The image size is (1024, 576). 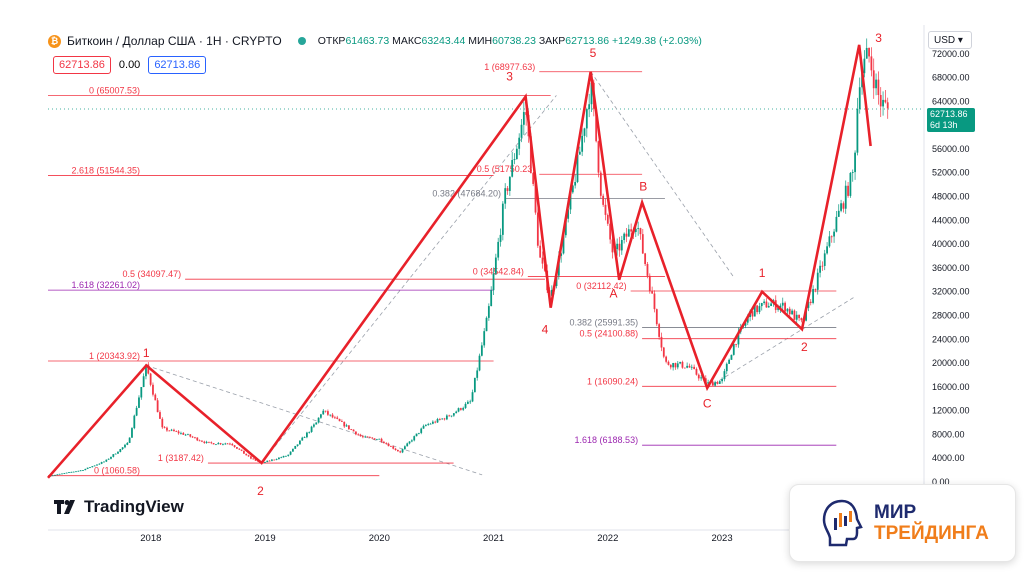 I want to click on y-tick-label: 4000.00, so click(x=948, y=458).